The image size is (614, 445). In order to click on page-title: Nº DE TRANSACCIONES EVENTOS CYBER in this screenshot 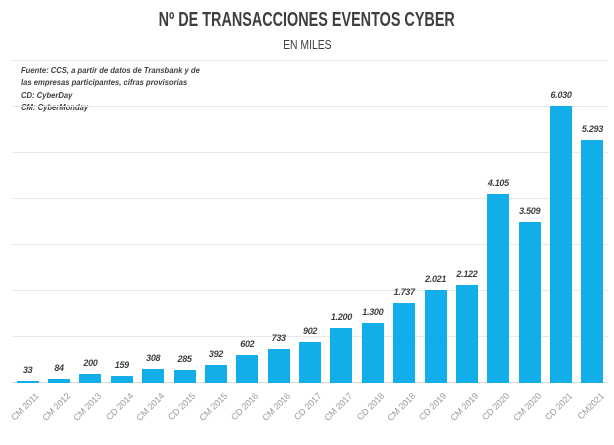, I will do `click(307, 20)`.